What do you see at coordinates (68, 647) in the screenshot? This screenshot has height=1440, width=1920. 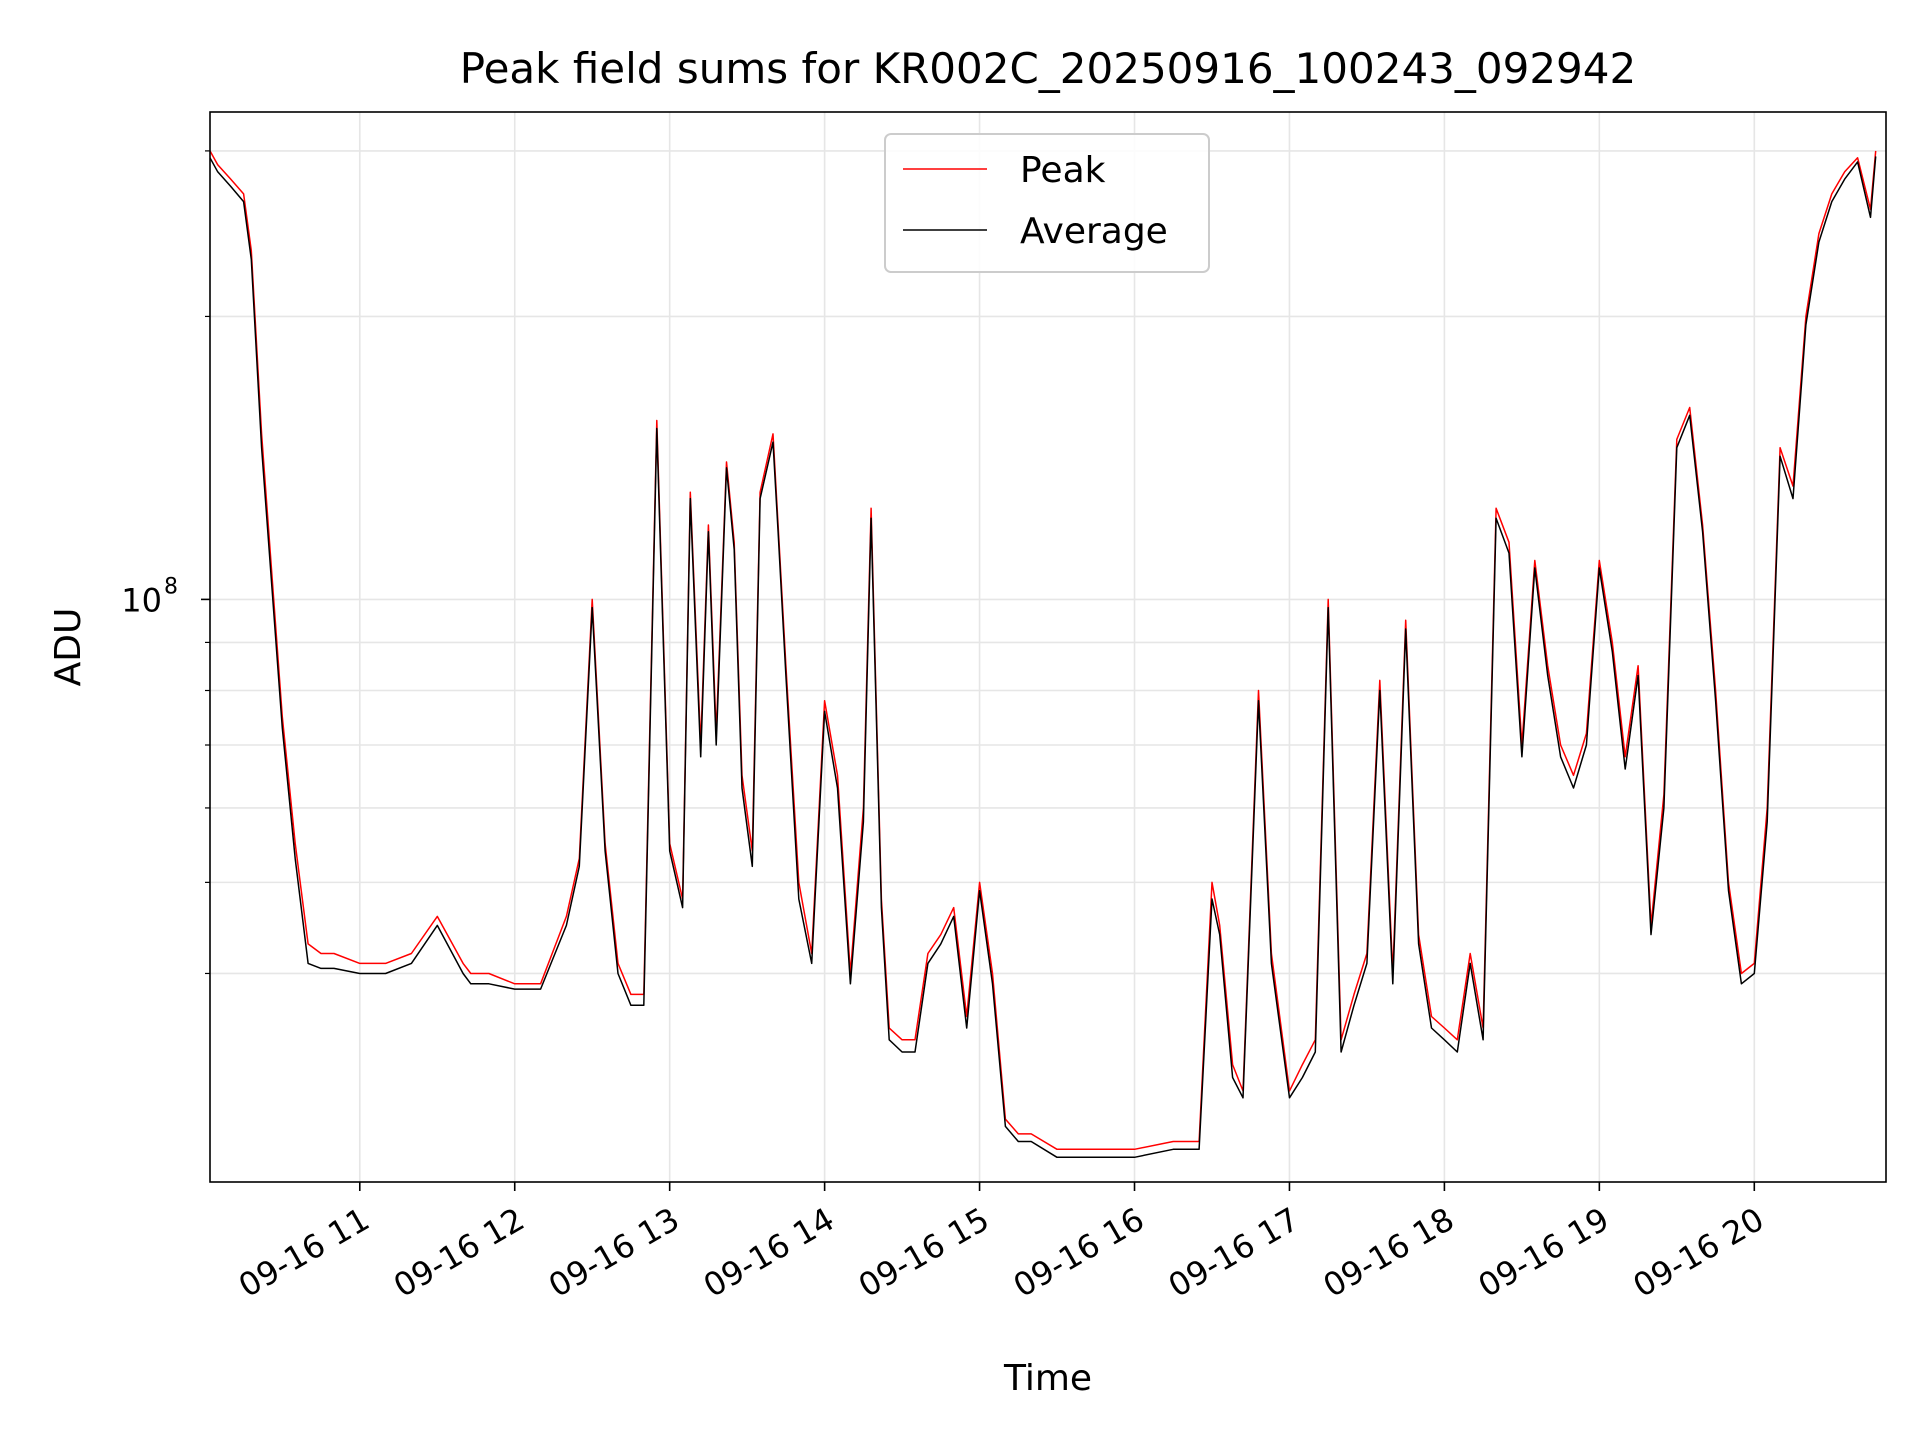 I see `y-axis-label: ADU` at bounding box center [68, 647].